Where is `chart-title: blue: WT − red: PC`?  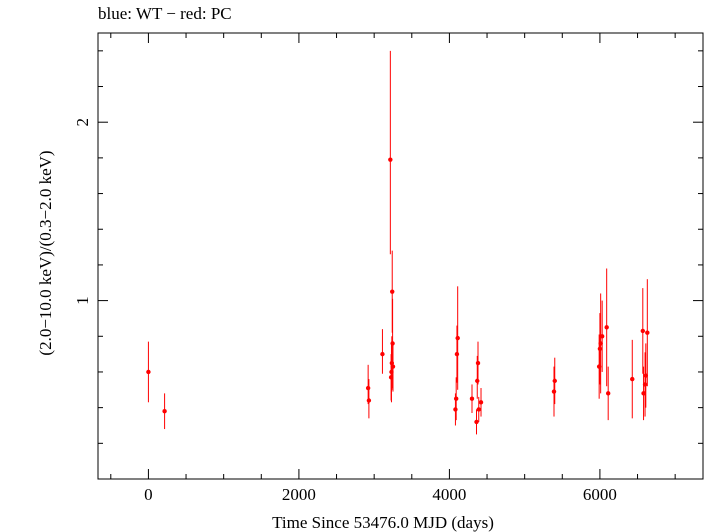 chart-title: blue: WT − red: PC is located at coordinates (165, 13).